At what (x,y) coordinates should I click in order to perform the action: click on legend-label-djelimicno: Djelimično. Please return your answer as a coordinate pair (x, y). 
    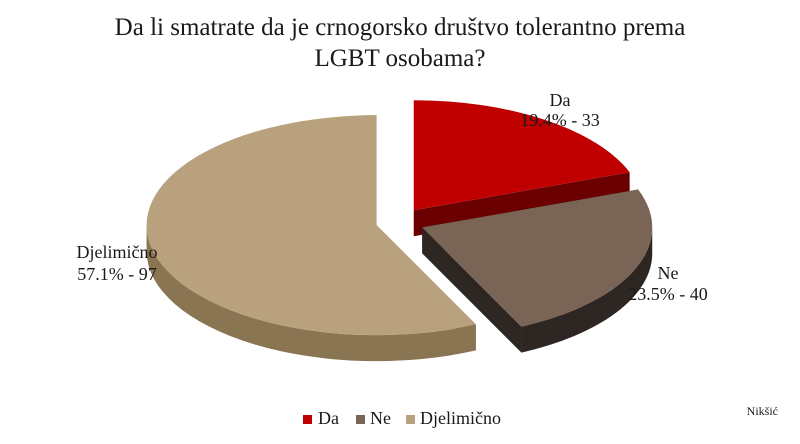
    Looking at the image, I should click on (460, 418).